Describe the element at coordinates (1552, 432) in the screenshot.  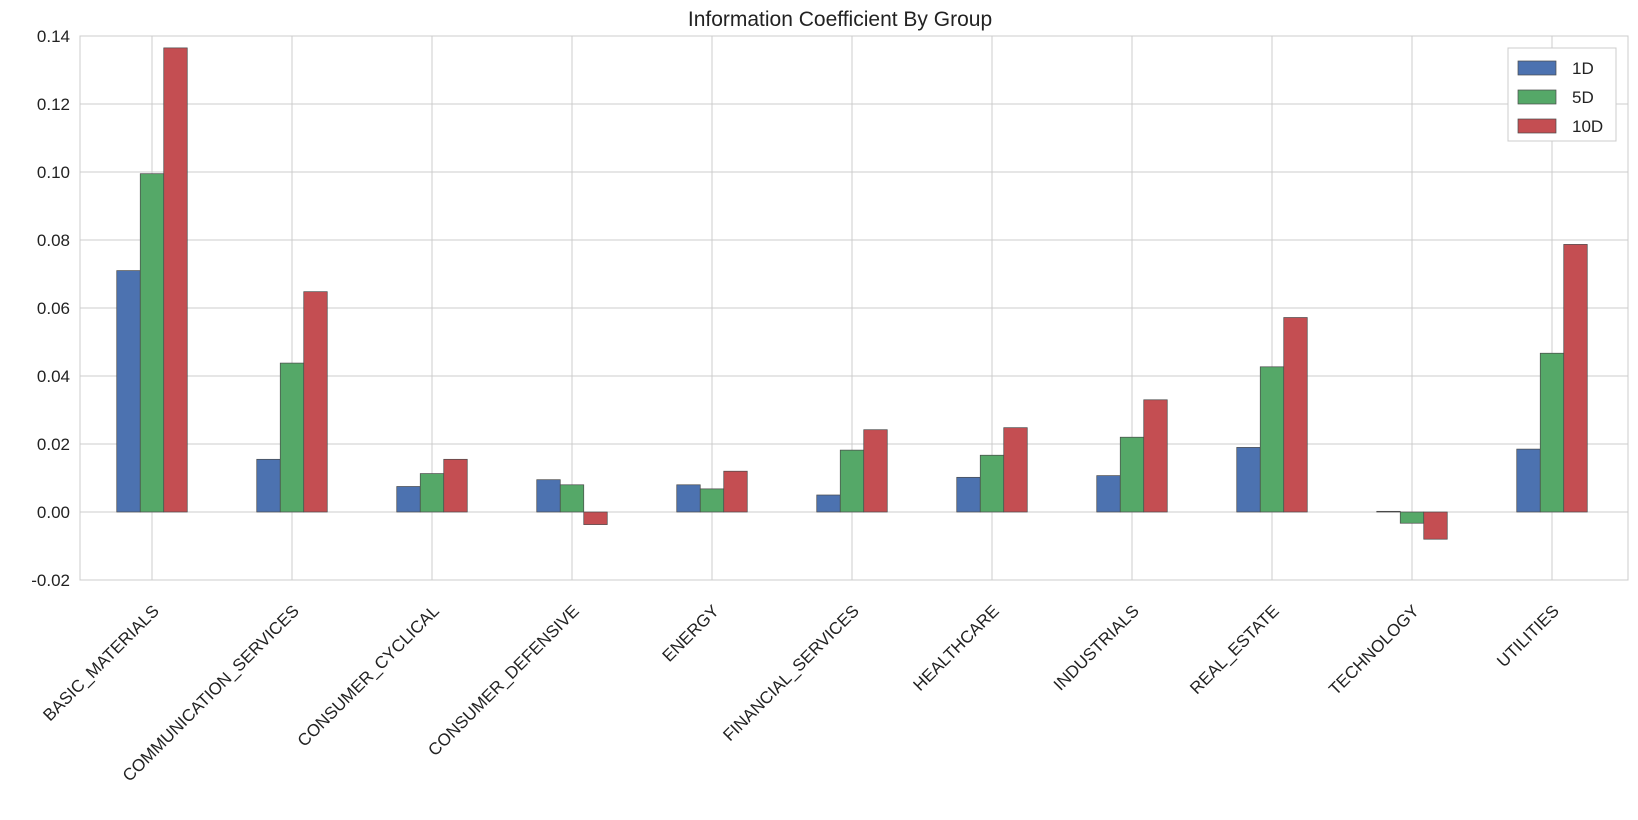
I see `bar-5d-utilities` at that location.